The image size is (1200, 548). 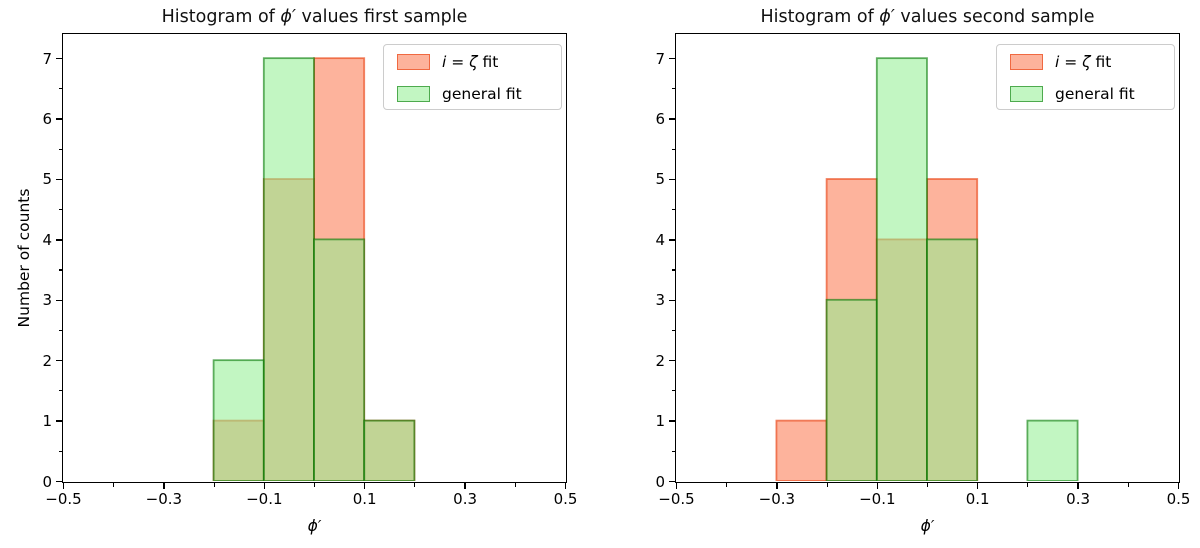 I want to click on plot-title: Histogram of ϕ′ values first sample, so click(x=314, y=17).